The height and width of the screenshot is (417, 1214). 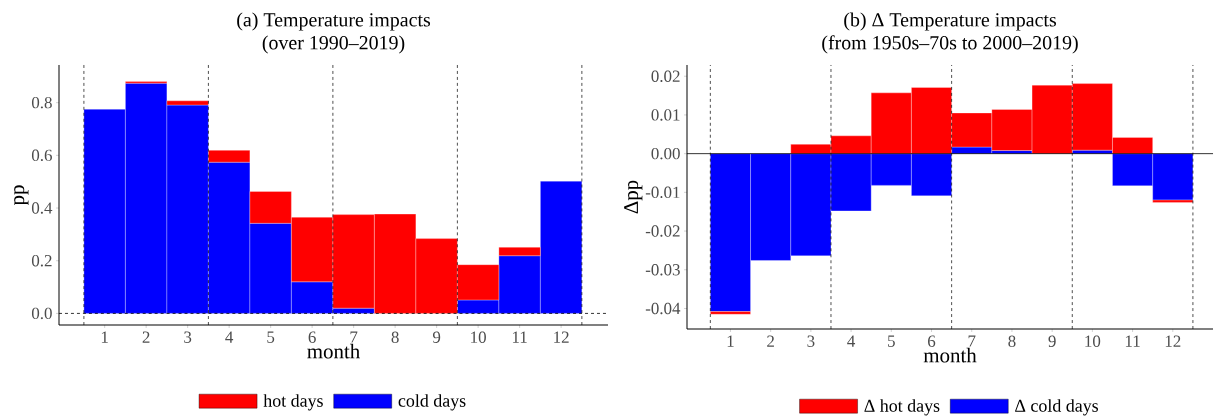 What do you see at coordinates (334, 21) in the screenshot?
I see `chart-title: (a) Temperature impacts` at bounding box center [334, 21].